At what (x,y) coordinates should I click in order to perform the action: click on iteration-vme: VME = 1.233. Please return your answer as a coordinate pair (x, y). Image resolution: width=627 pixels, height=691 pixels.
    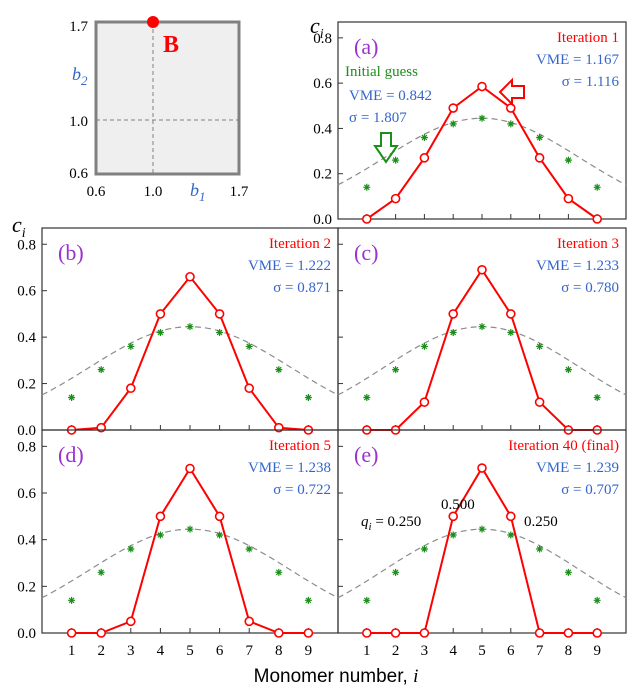
    Looking at the image, I should click on (577, 266).